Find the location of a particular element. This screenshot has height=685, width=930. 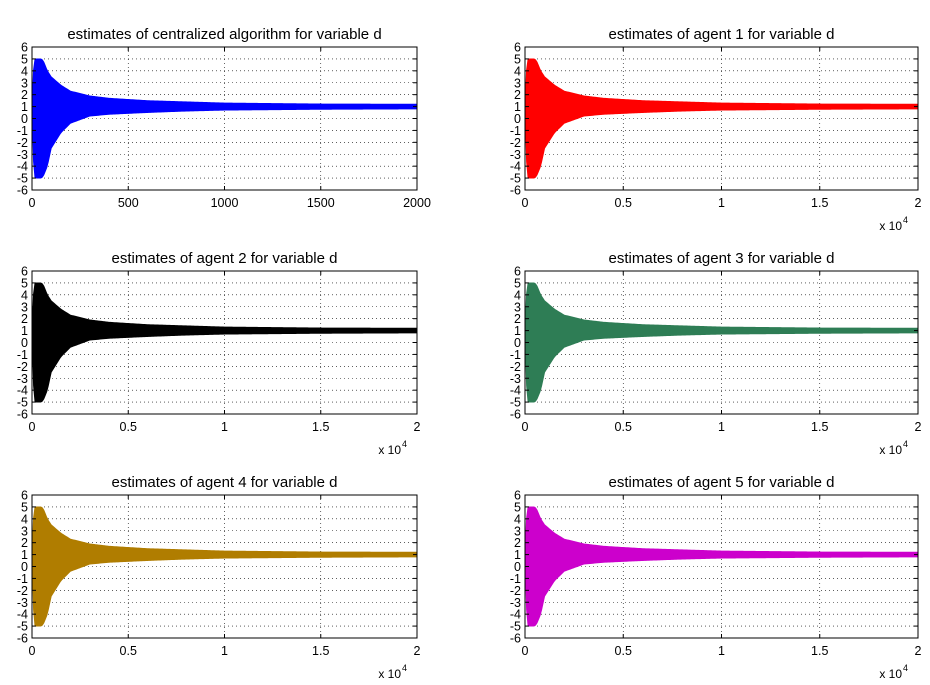

subplot-title: estimates of agent 5 for variable d is located at coordinates (722, 482).